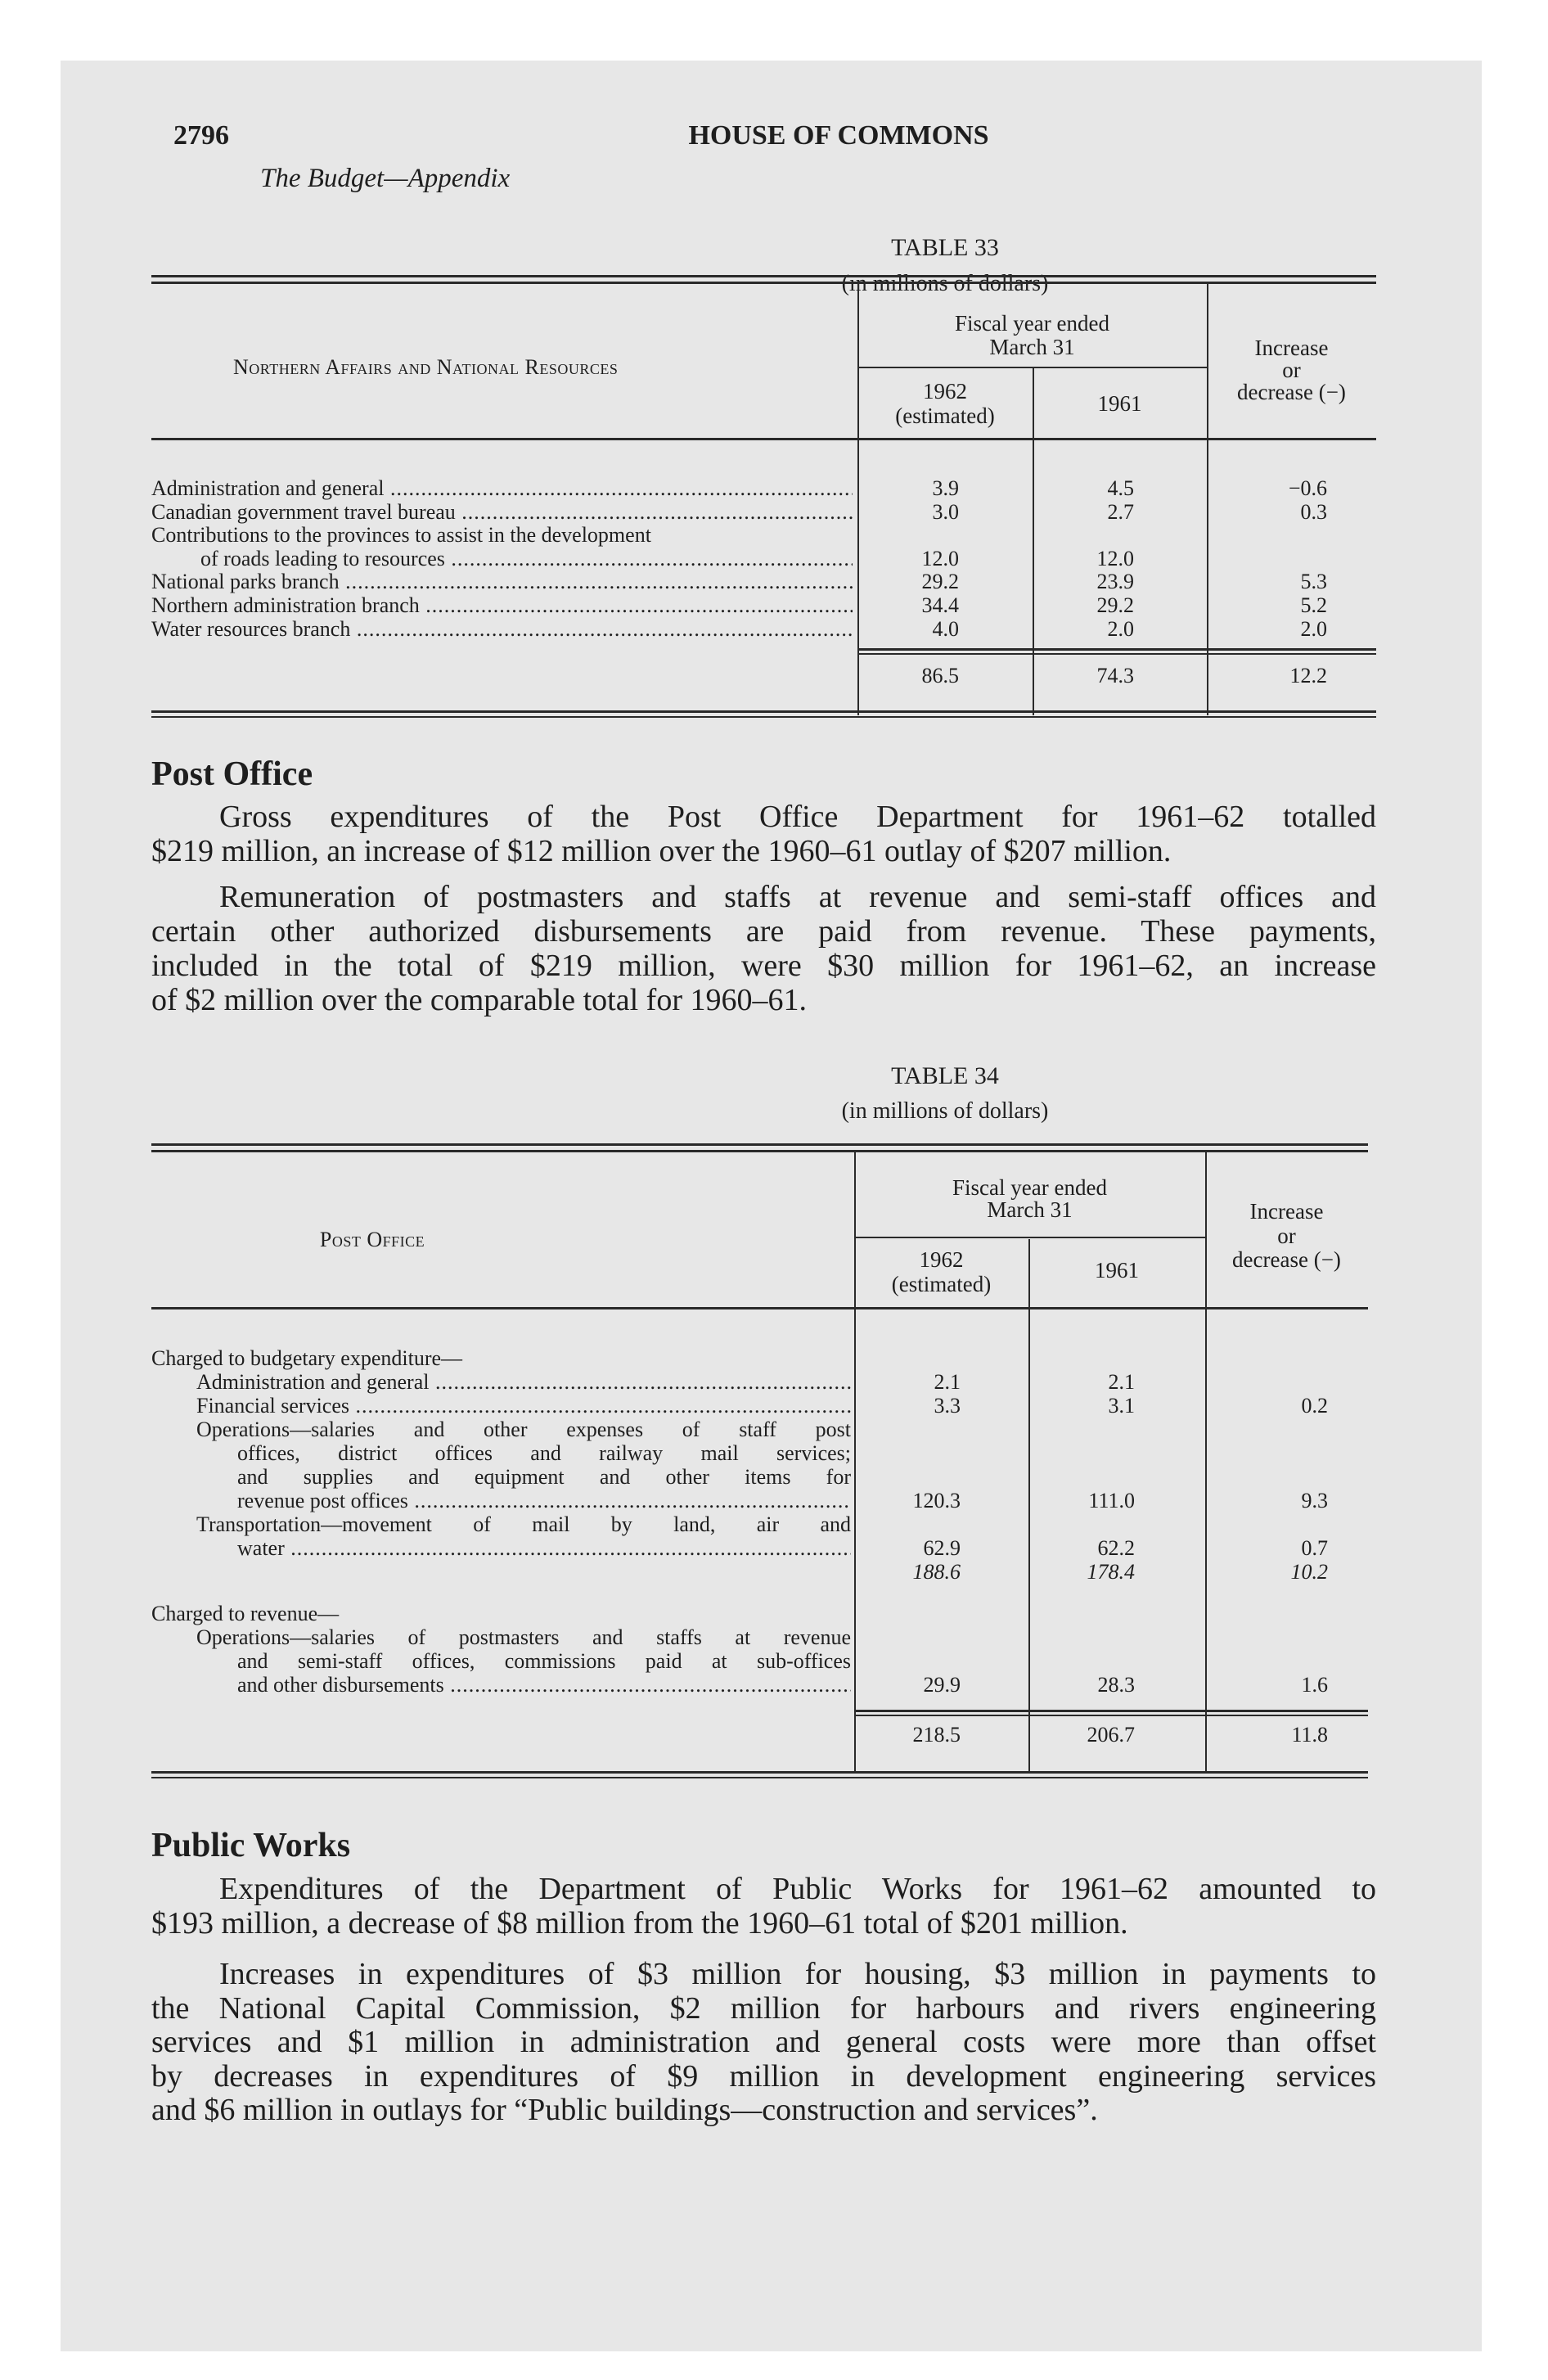  Describe the element at coordinates (251, 1846) in the screenshot. I see `section-heading: Public Works` at that location.